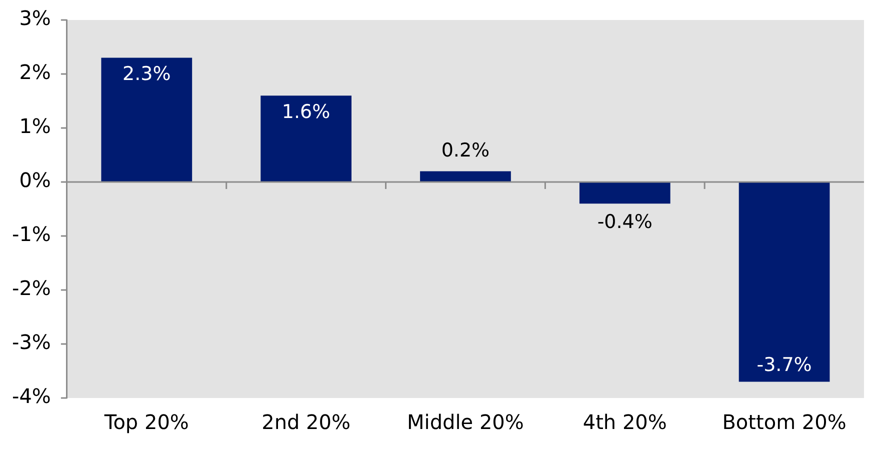 The width and height of the screenshot is (870, 450). Describe the element at coordinates (624, 222) in the screenshot. I see `data-label: -0.4%` at that location.